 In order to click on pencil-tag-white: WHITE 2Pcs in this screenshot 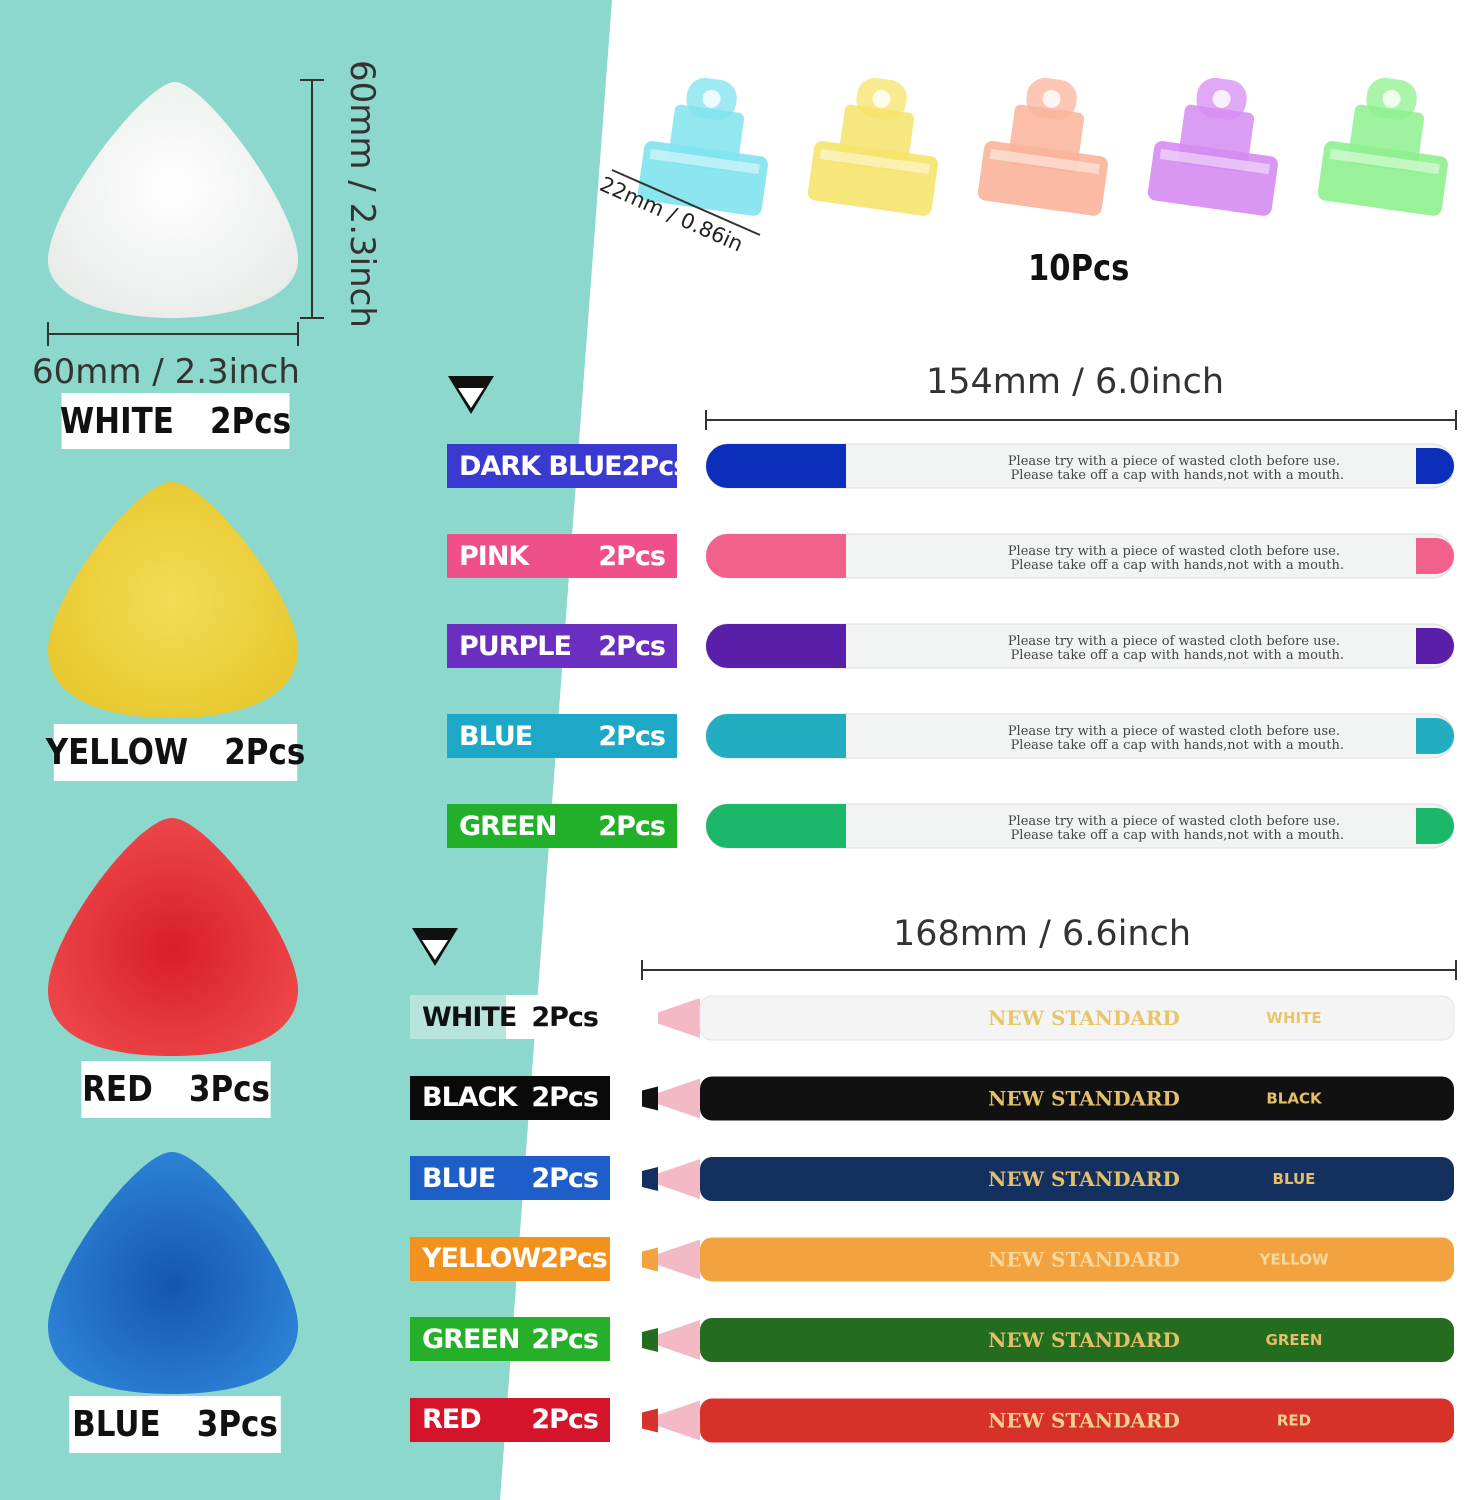, I will do `click(510, 1017)`.